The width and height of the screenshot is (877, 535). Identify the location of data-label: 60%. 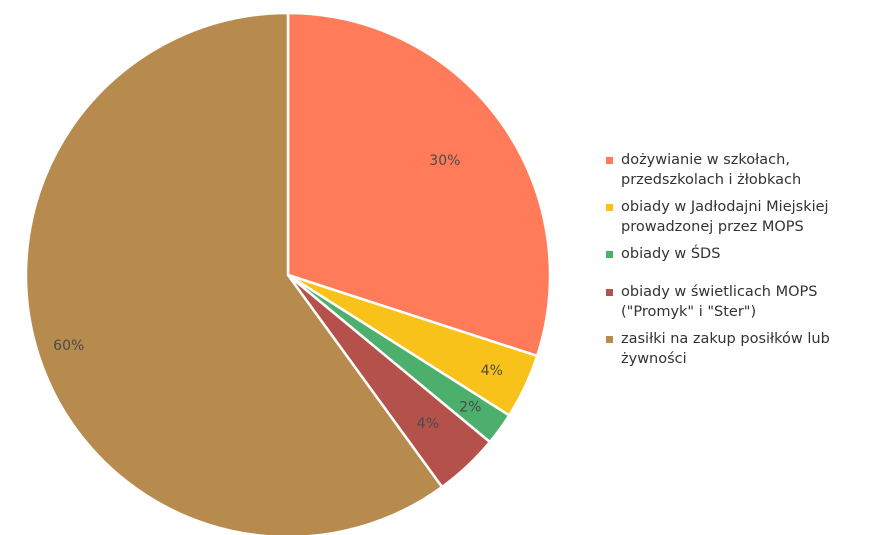
(68, 346).